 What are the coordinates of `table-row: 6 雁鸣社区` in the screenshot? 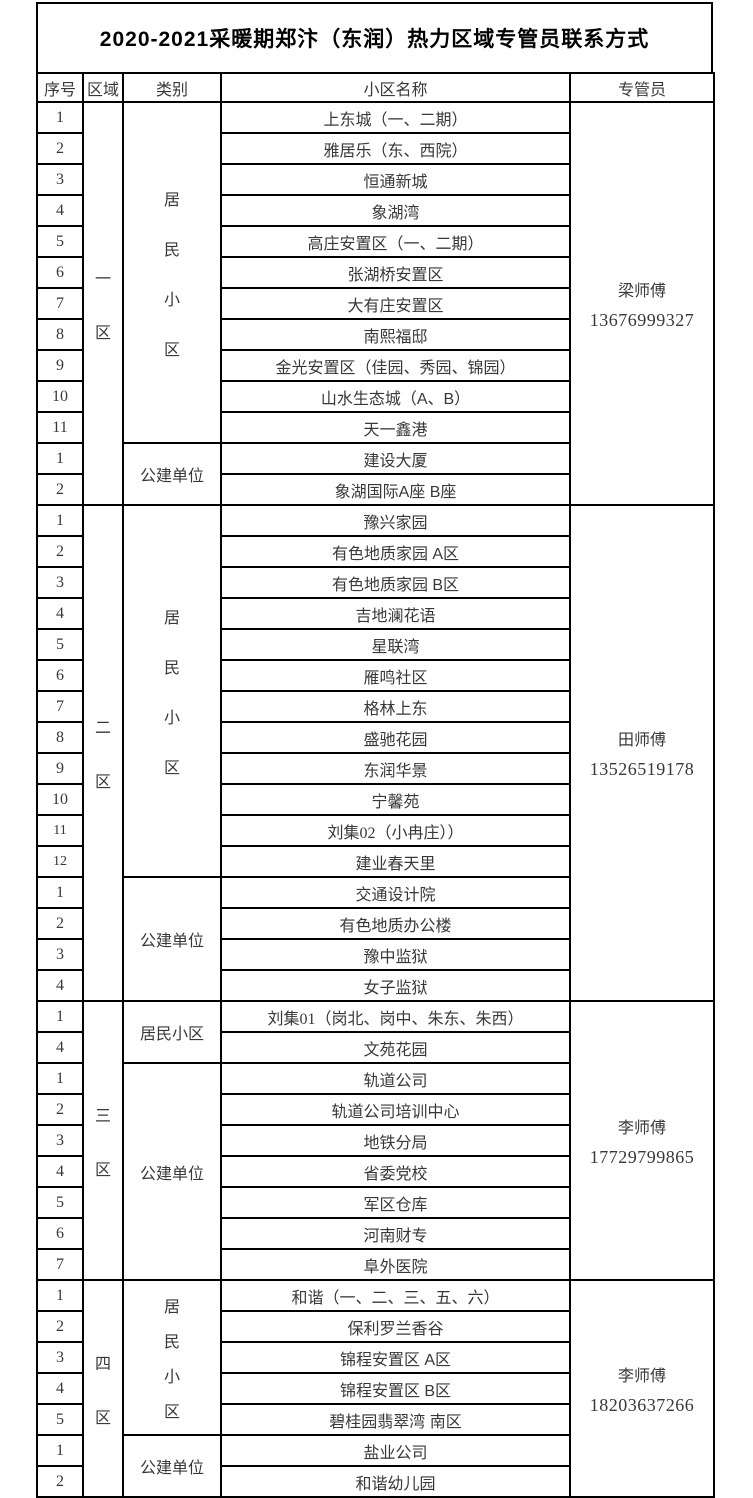 It's located at (375, 675).